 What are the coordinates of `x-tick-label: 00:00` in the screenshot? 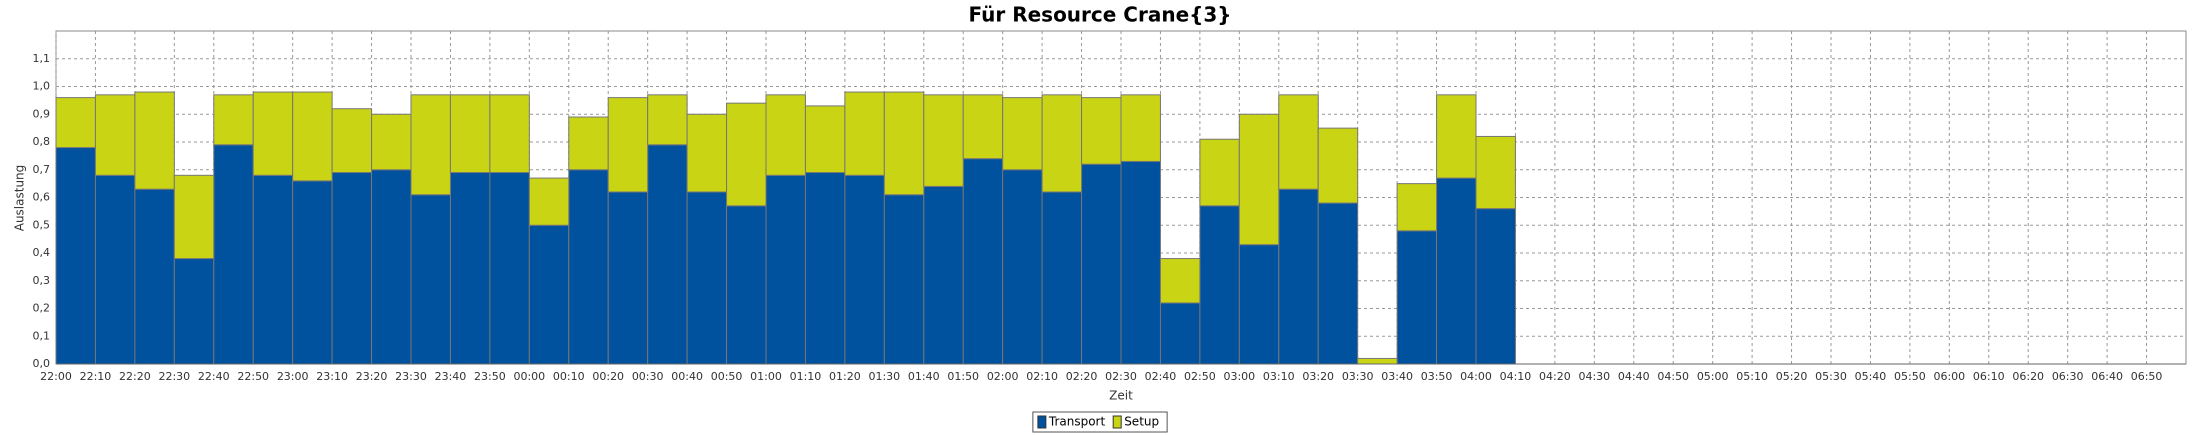 It's located at (529, 376).